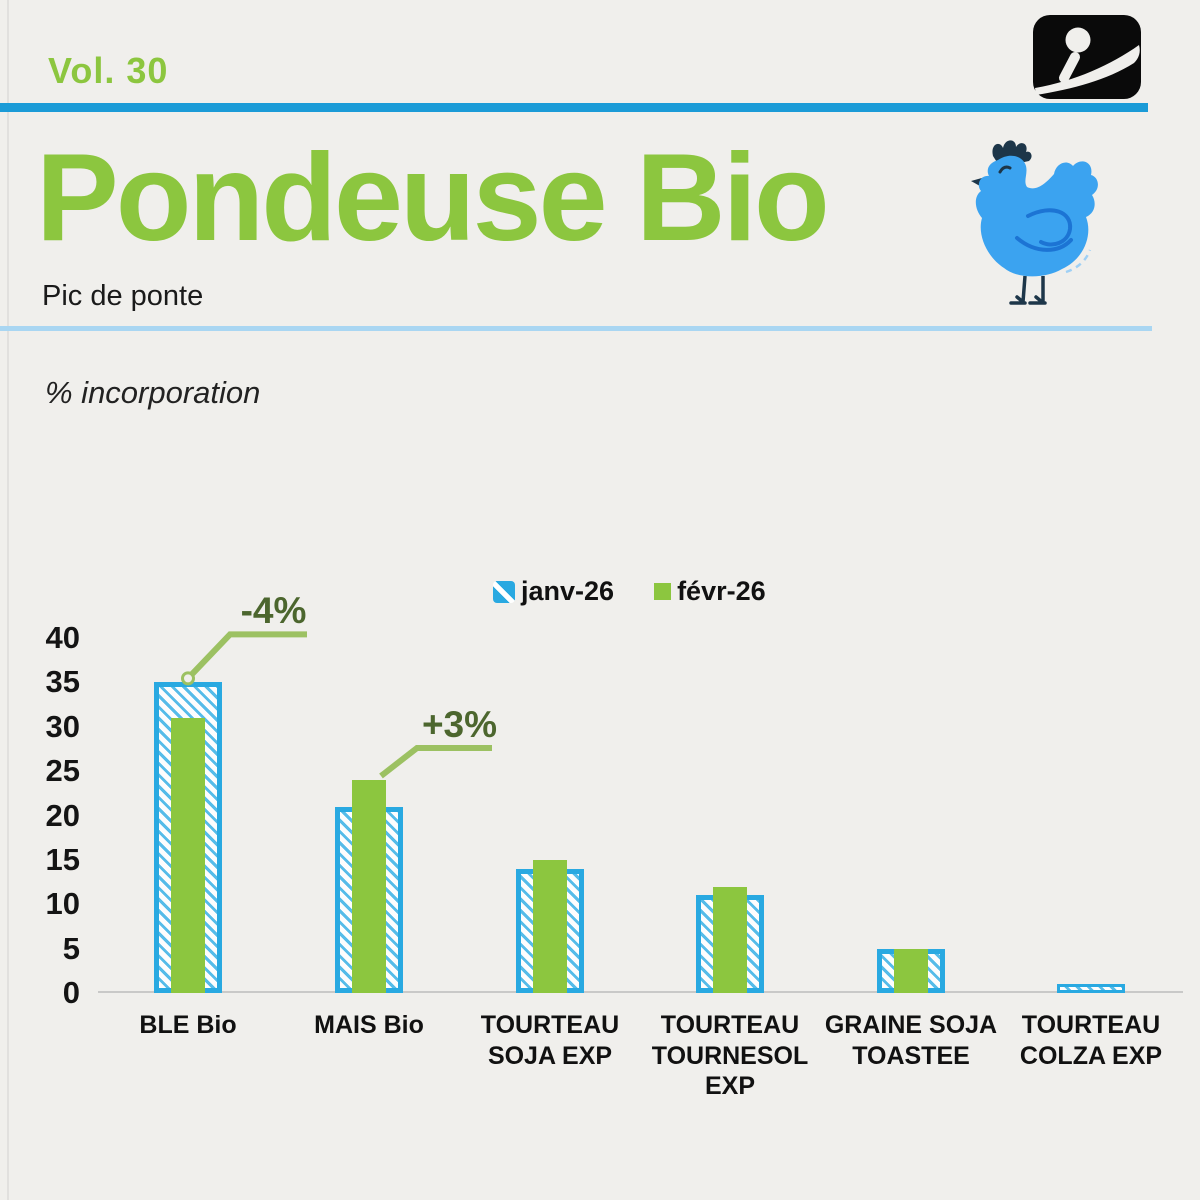 This screenshot has width=1200, height=1200. Describe the element at coordinates (62, 815) in the screenshot. I see `y-tick-20: 20` at that location.